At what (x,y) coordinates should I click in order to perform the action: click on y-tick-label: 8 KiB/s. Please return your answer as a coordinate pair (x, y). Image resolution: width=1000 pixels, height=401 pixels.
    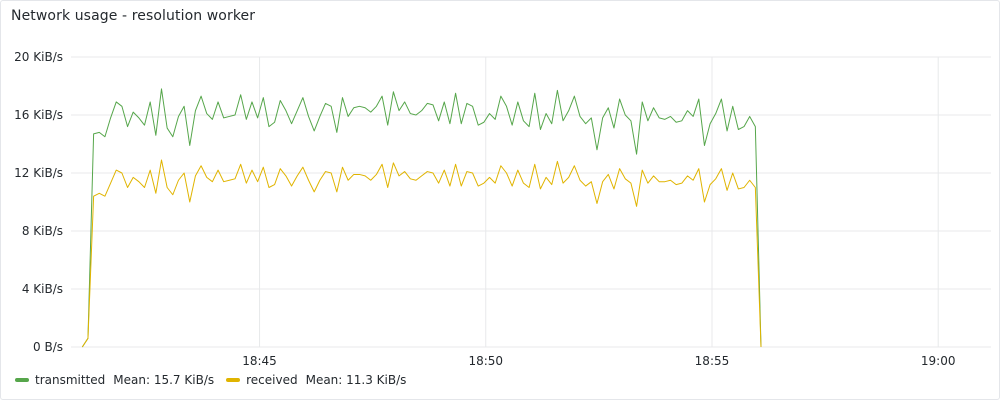
    Looking at the image, I should click on (42, 231).